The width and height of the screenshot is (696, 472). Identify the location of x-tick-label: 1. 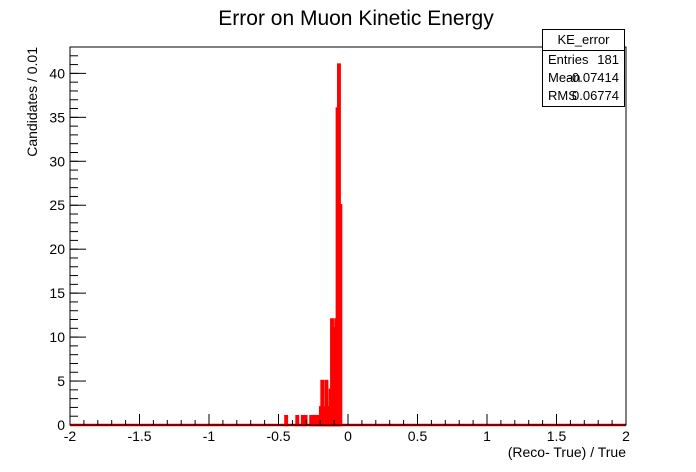
(487, 436).